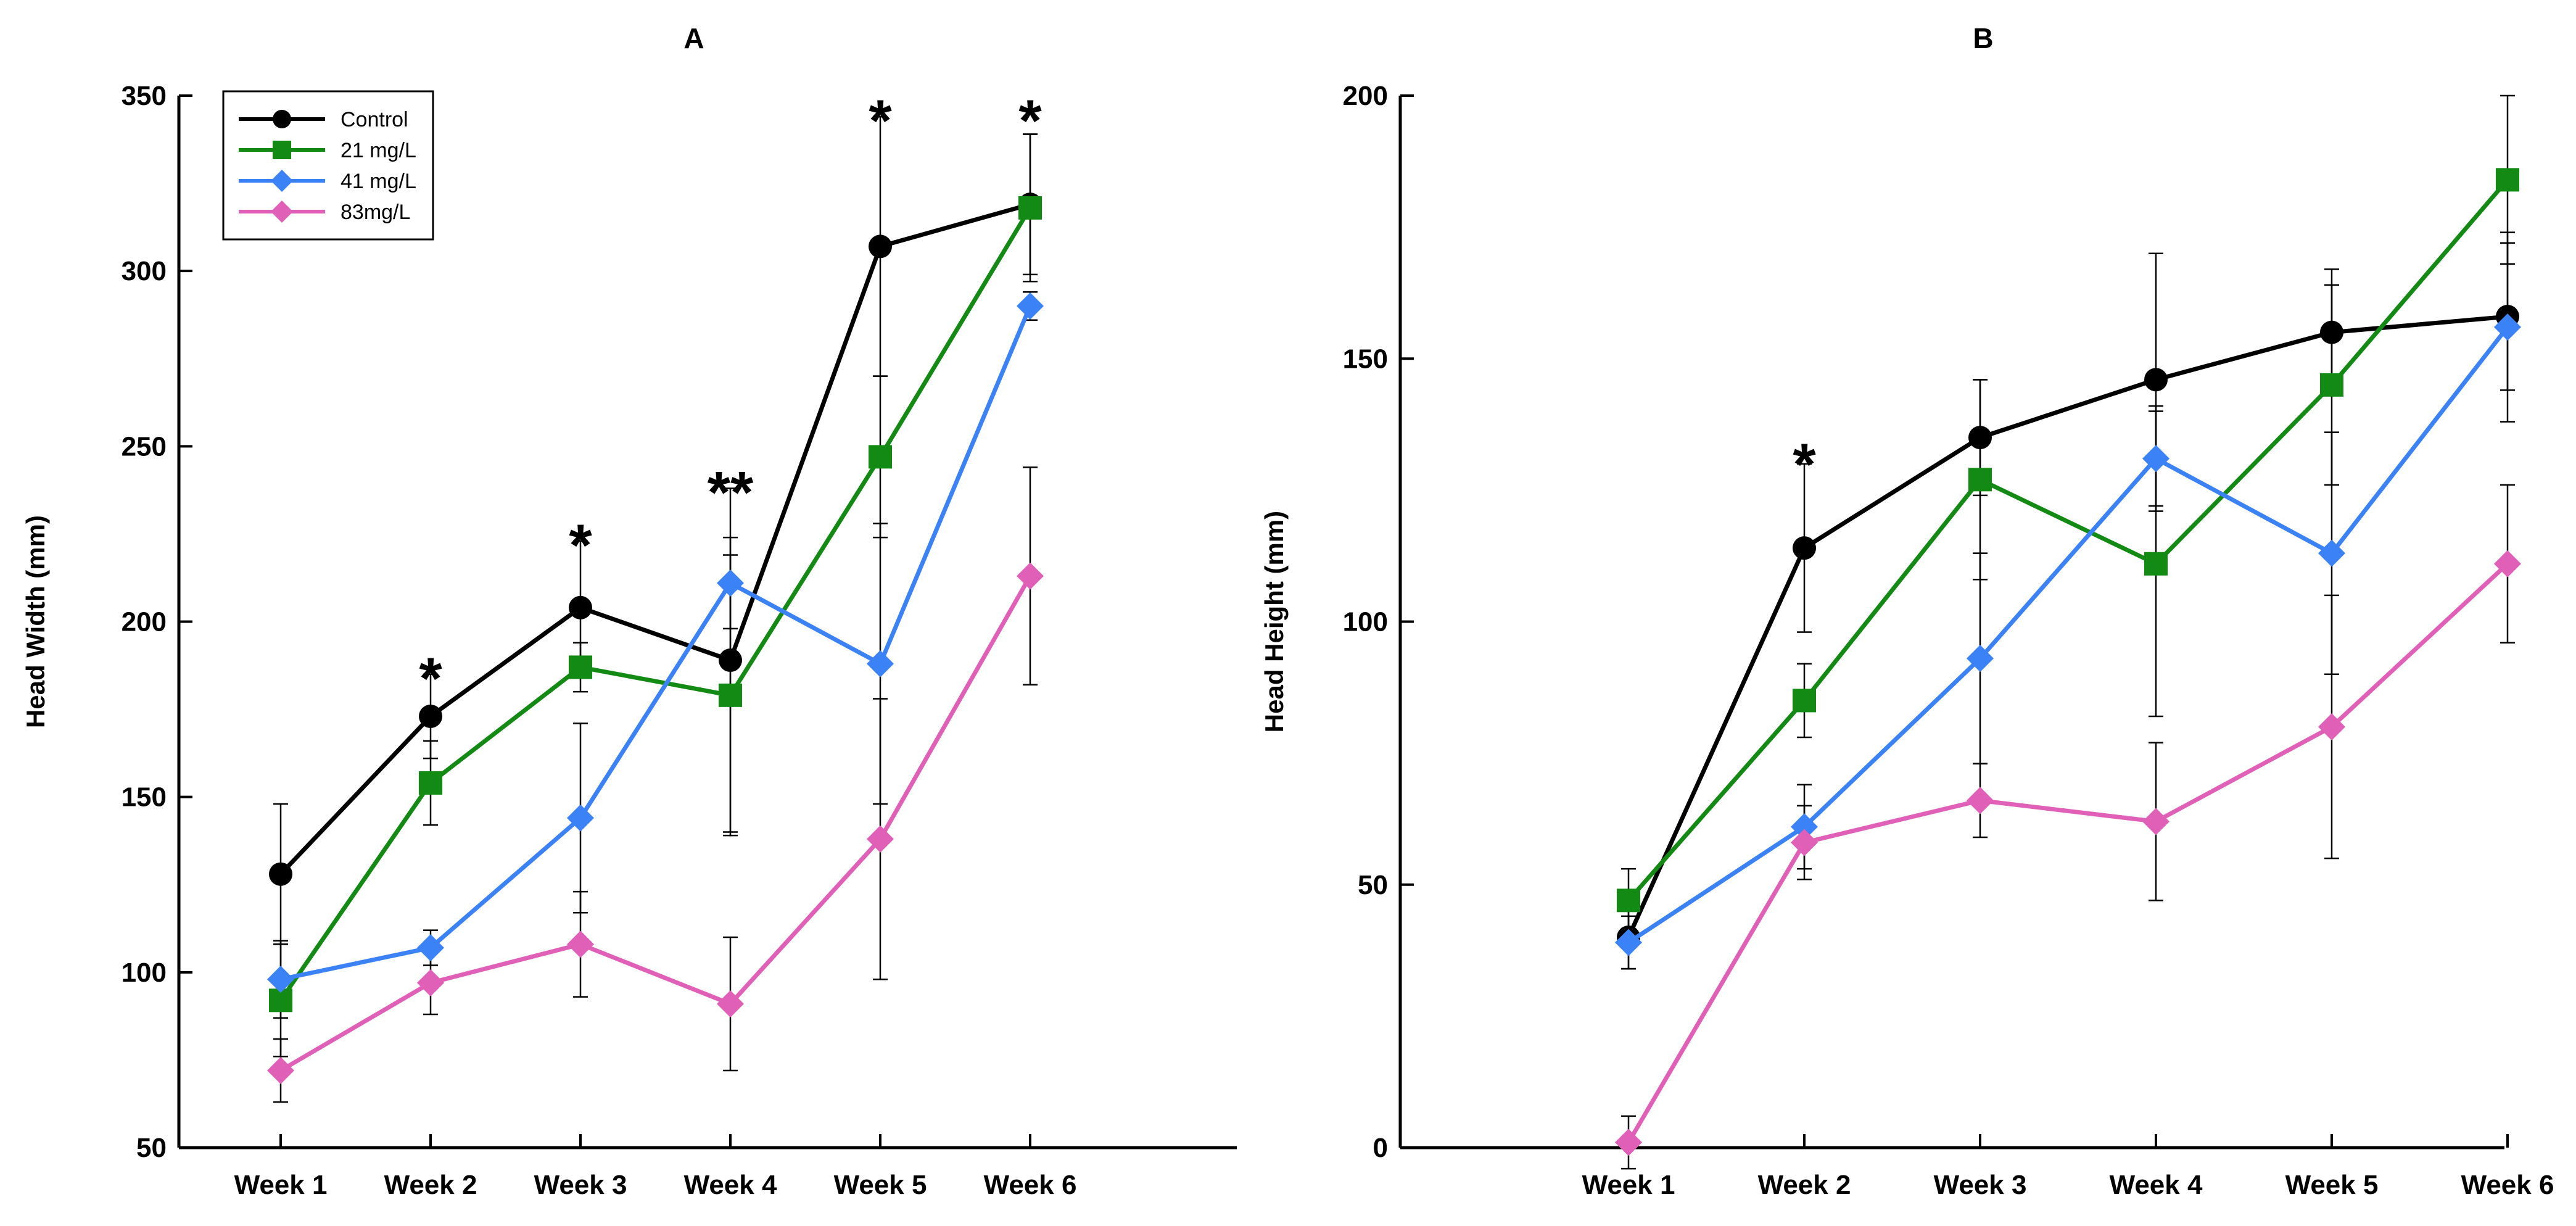  I want to click on legend-label: 83mg/L, so click(376, 212).